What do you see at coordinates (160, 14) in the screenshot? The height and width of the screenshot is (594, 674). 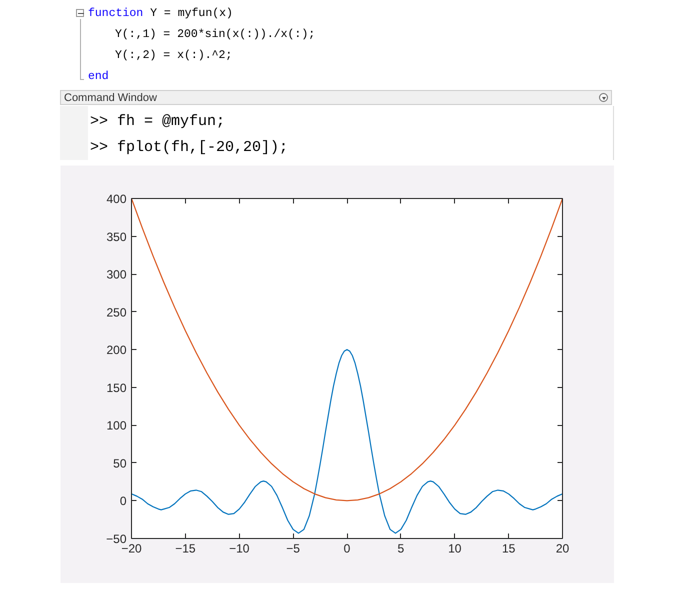 I see `text: function Y = myfun(x)` at bounding box center [160, 14].